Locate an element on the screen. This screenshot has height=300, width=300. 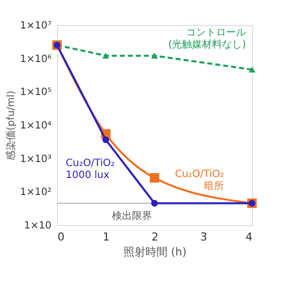
x-axis-title: 照射時間 (h) is located at coordinates (155, 252).